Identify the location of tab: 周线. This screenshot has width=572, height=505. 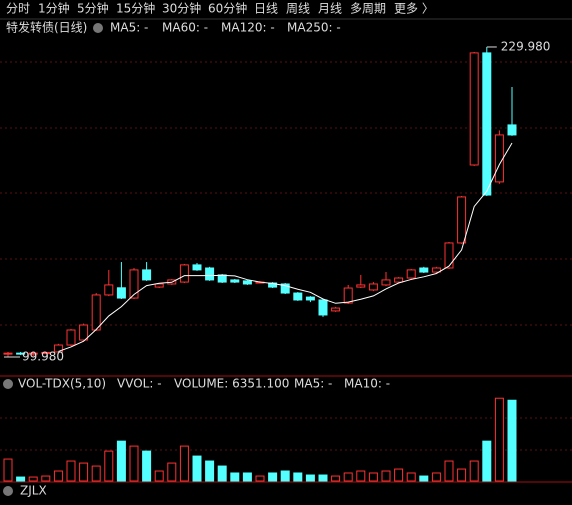
(298, 9).